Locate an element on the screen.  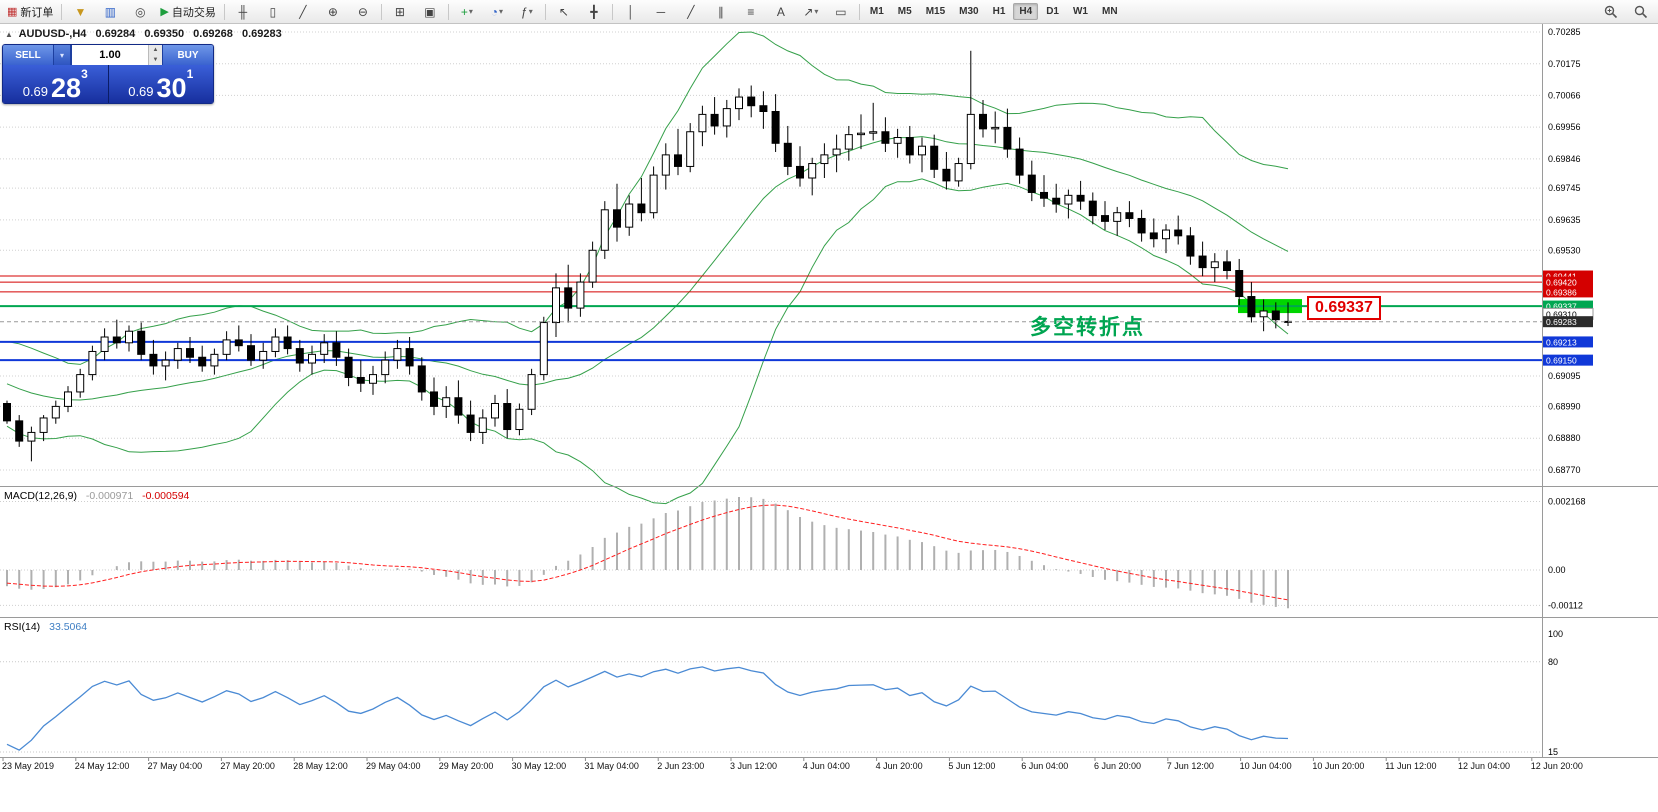
buy-price-sup: 1 is located at coordinates (190, 74).